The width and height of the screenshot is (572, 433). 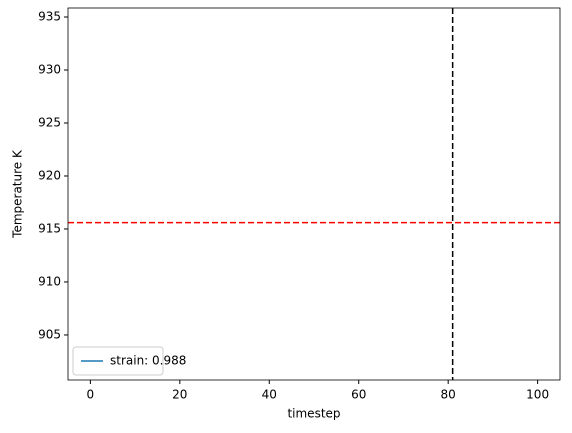 I want to click on legend-label: strain: 0.988, so click(x=148, y=361).